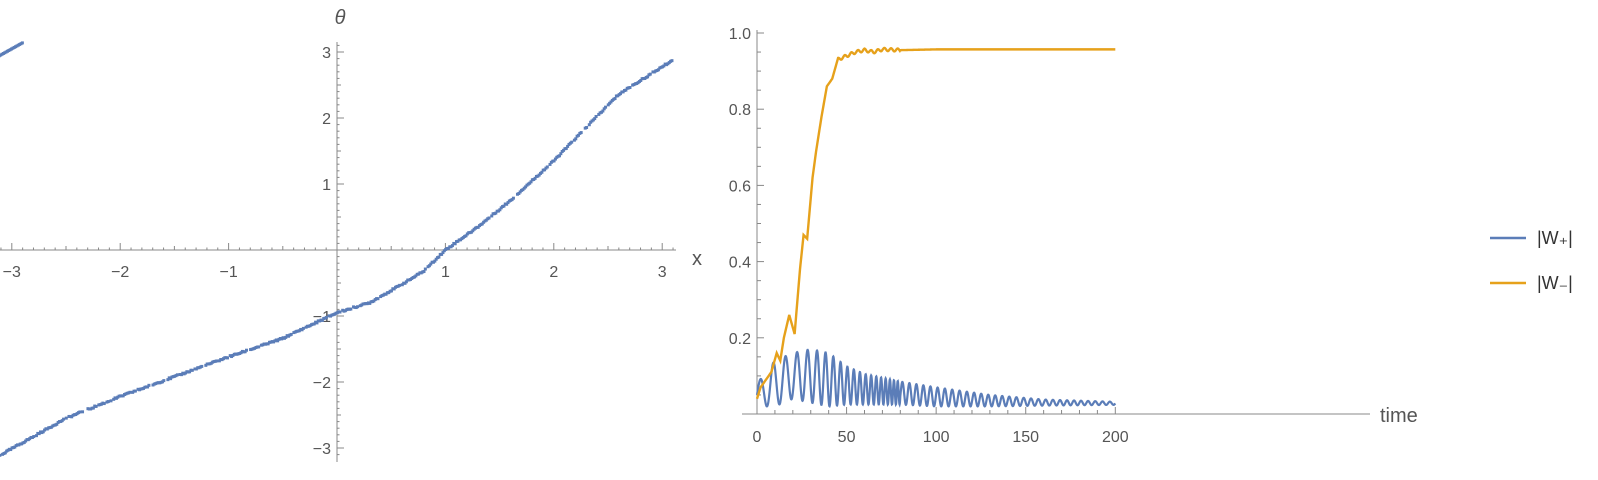 The height and width of the screenshot is (480, 1598). What do you see at coordinates (1531, 260) in the screenshot?
I see `legend: |W₊| |W₋|` at bounding box center [1531, 260].